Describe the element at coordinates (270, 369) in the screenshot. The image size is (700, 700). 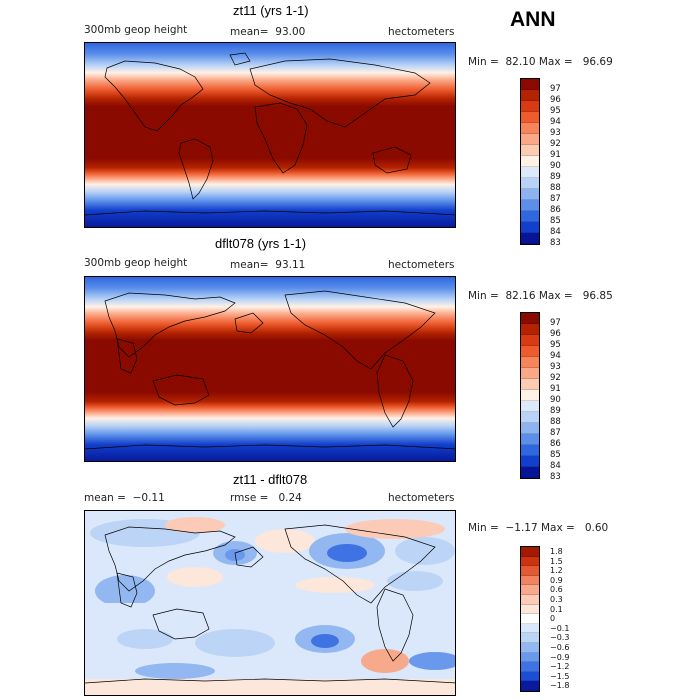
I see `panel-2-map-svg` at that location.